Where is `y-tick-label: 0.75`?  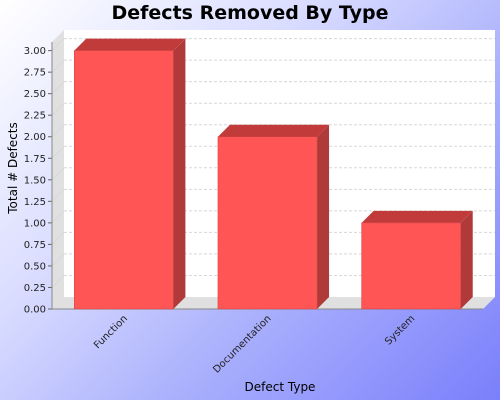 y-tick-label: 0.75 is located at coordinates (35, 245).